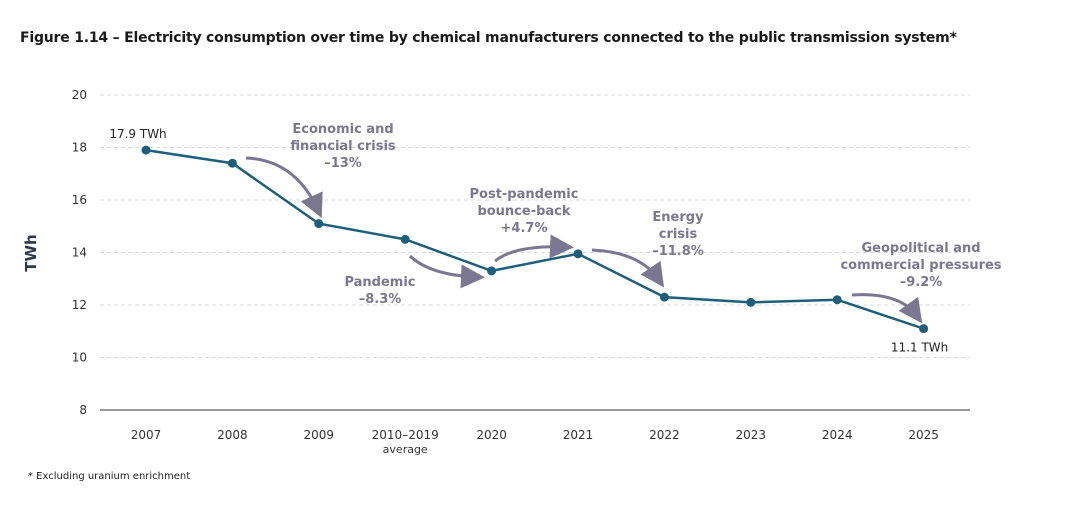 This screenshot has width=1090, height=506. I want to click on data-label: 17.9 TWh, so click(137, 134).